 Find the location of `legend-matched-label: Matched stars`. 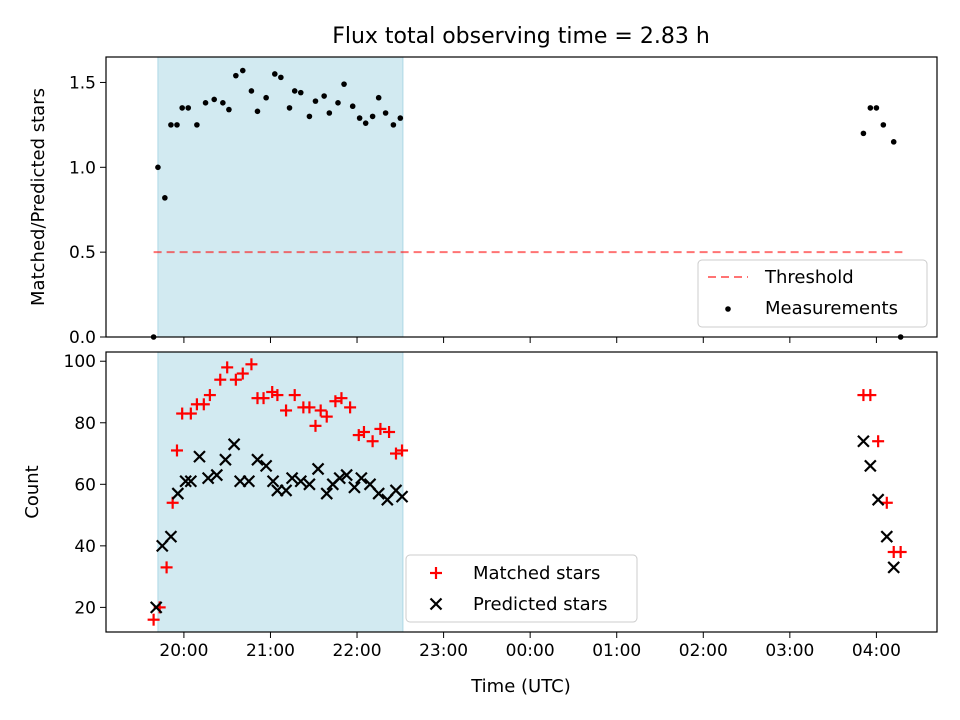

legend-matched-label: Matched stars is located at coordinates (536, 573).